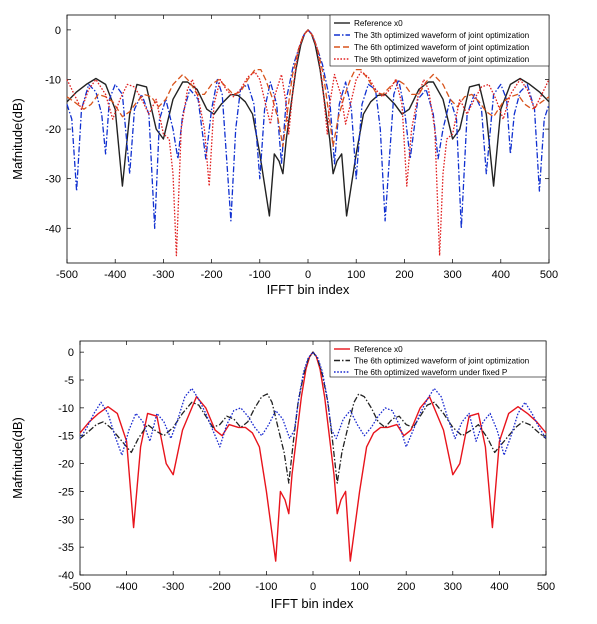 The height and width of the screenshot is (624, 597). What do you see at coordinates (66, 437) in the screenshot?
I see `y-tick-label: -15` at bounding box center [66, 437].